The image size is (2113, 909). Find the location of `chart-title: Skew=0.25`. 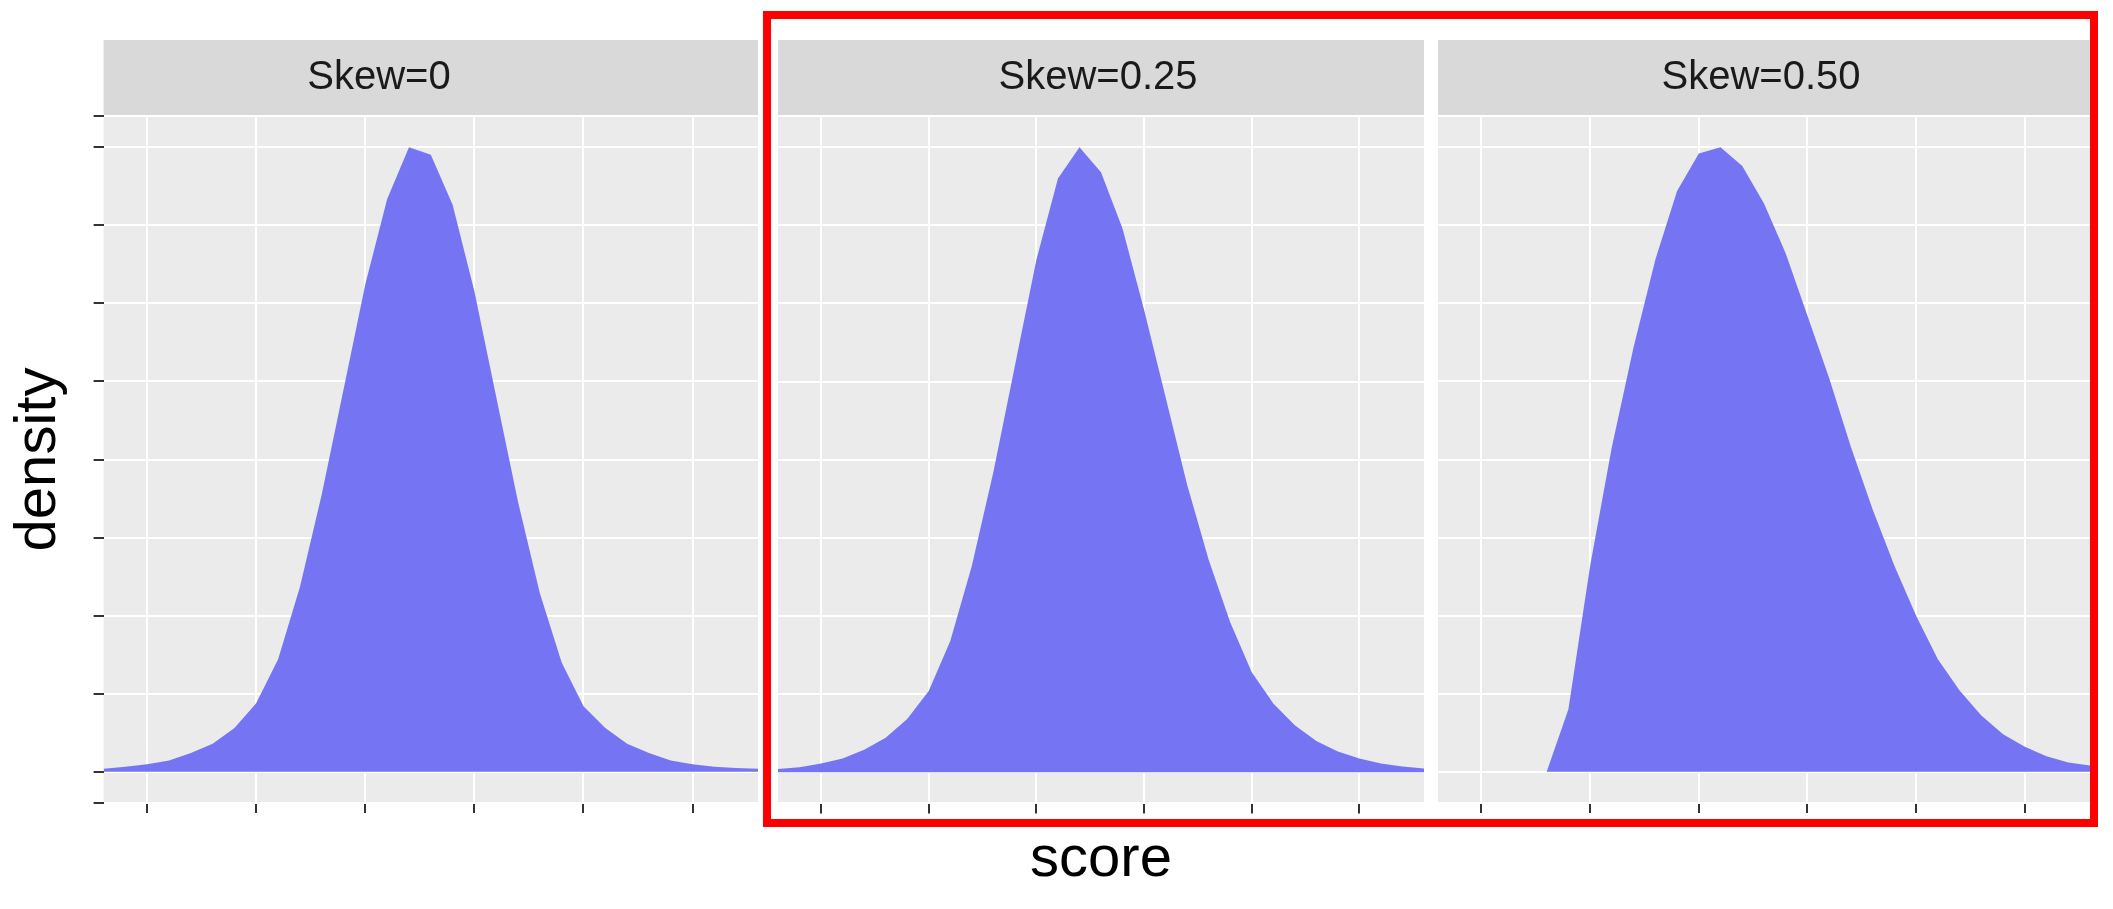

chart-title: Skew=0.25 is located at coordinates (1098, 75).